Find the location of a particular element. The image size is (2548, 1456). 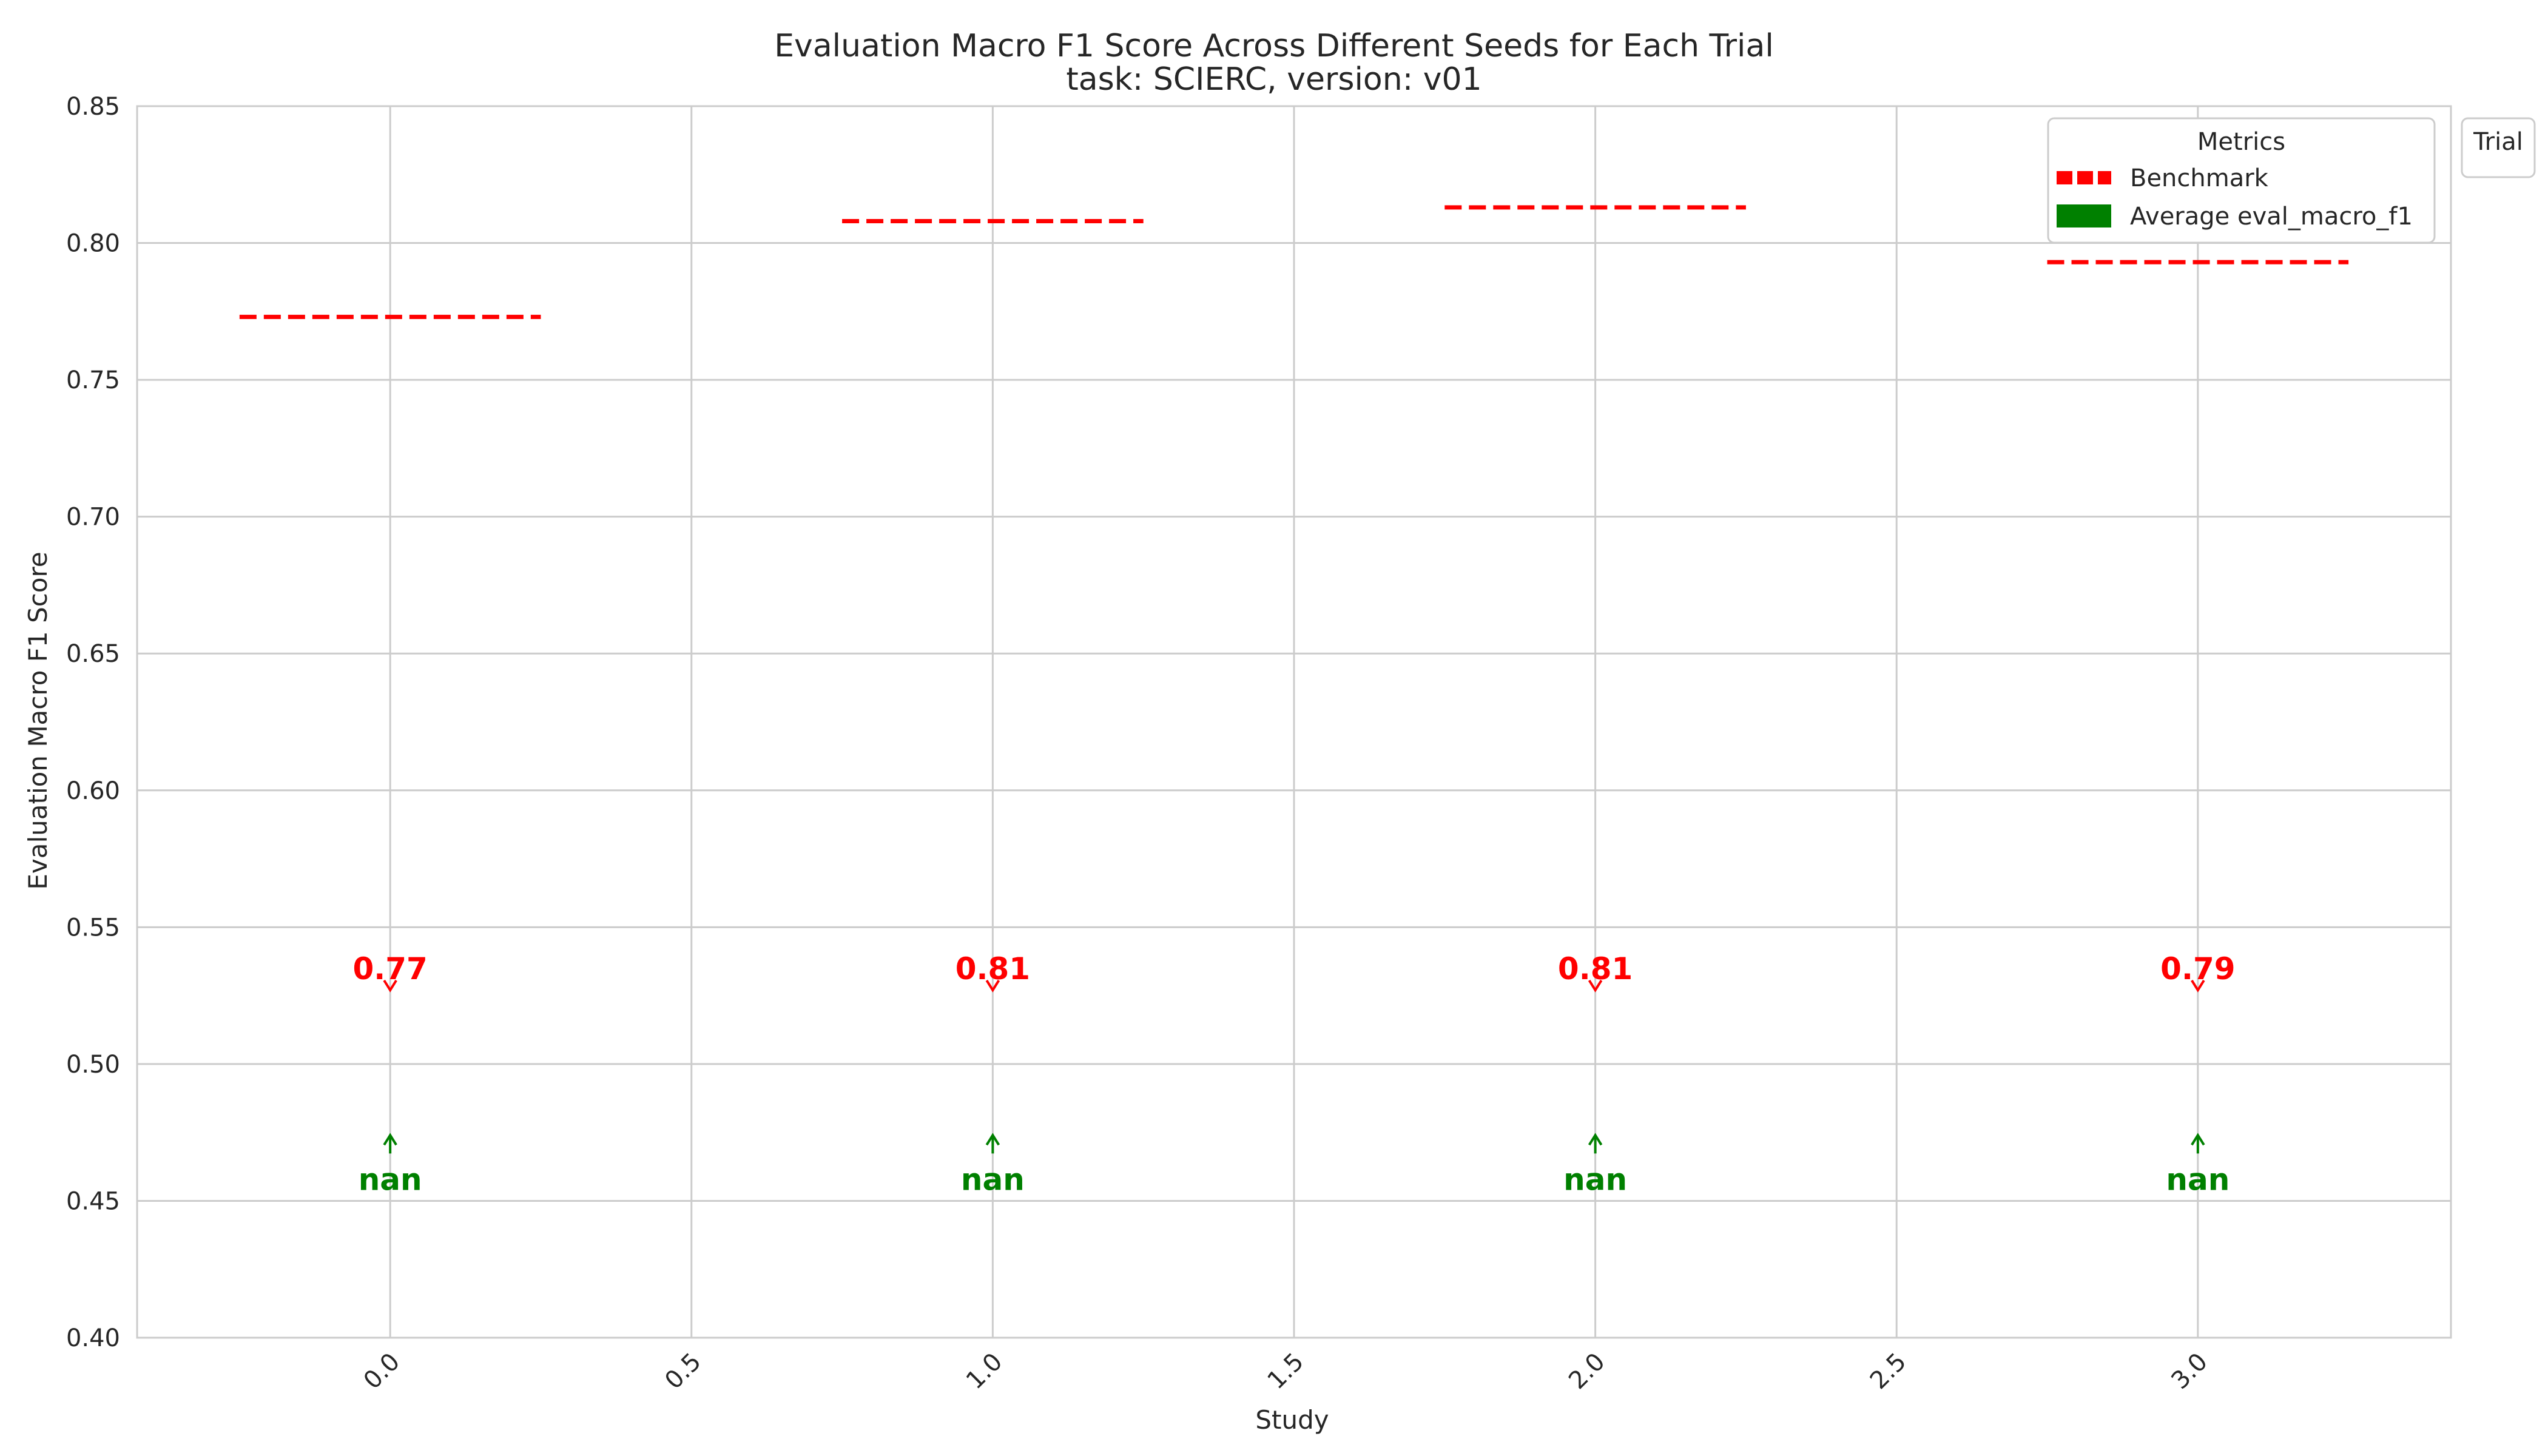

y-tick-label: 0.85 is located at coordinates (93, 107).